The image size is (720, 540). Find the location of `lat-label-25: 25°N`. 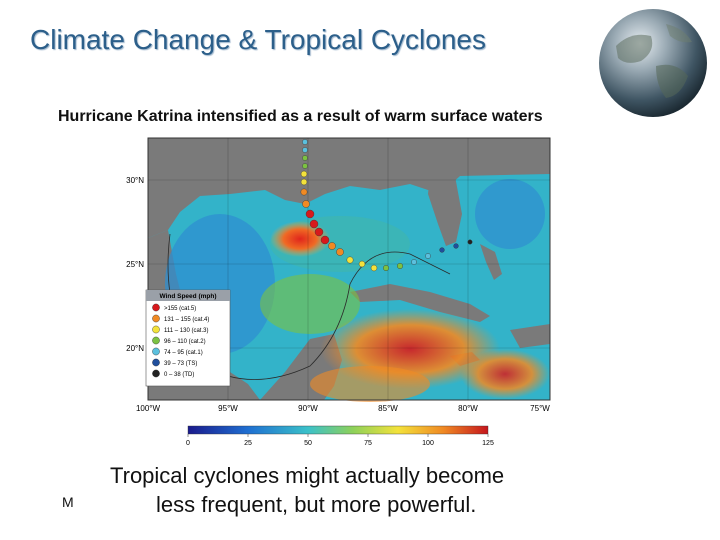

lat-label-25: 25°N is located at coordinates (135, 264).